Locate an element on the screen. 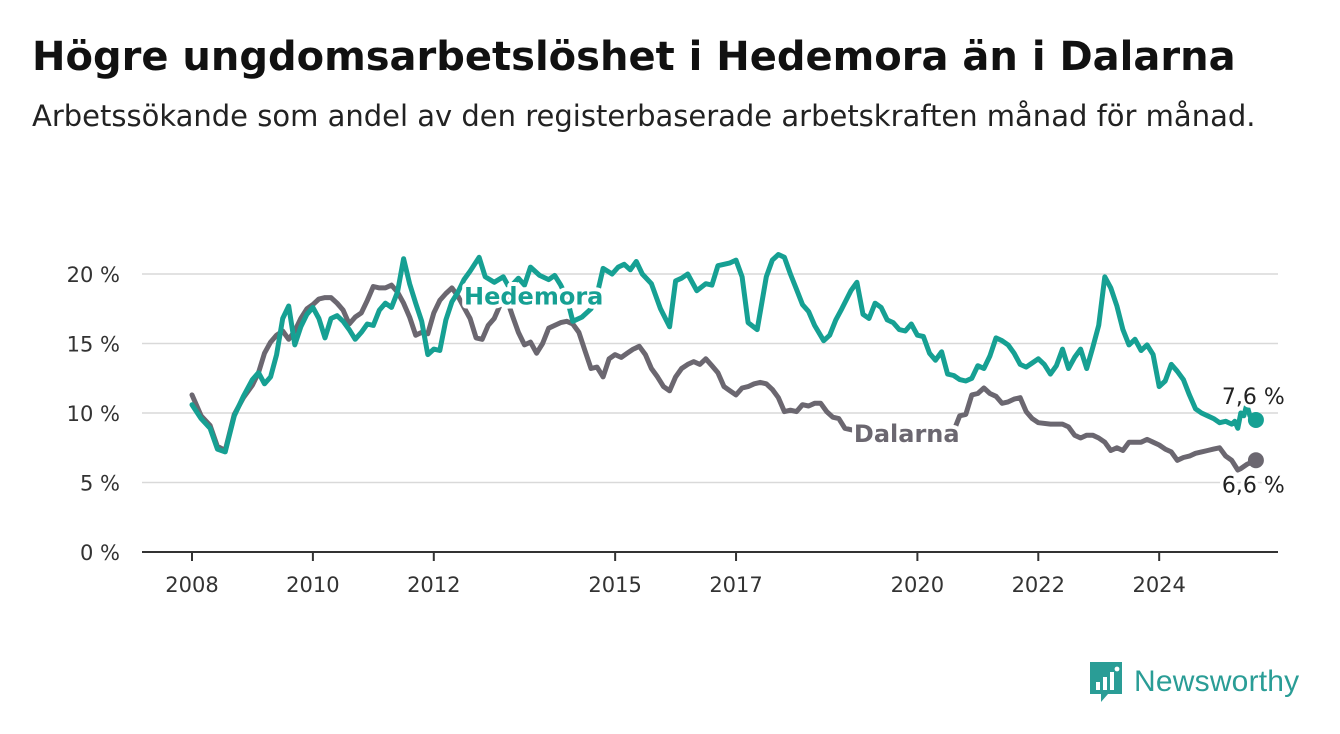 The image size is (1340, 734). end-value-label-dalarna: 6,6 % is located at coordinates (1253, 485).